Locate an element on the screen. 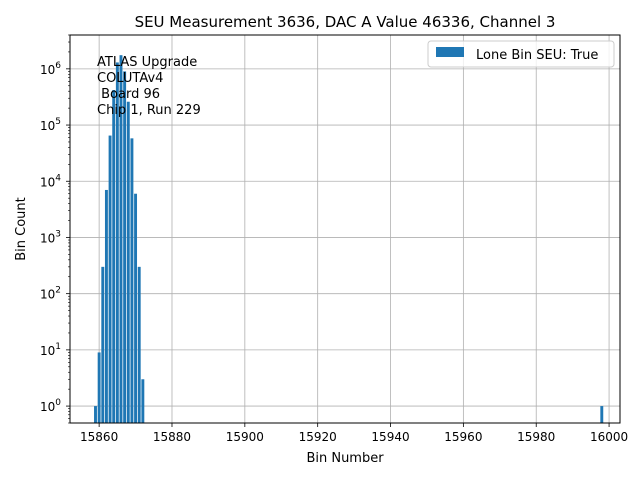  x-tick-label: 15860 is located at coordinates (99, 437).